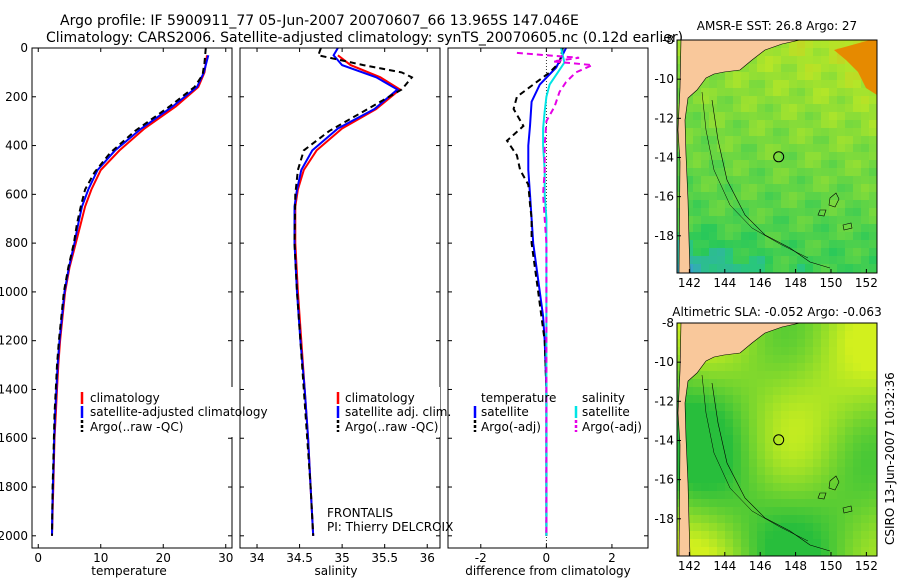 Image resolution: width=900 pixels, height=580 pixels. Describe the element at coordinates (890, 458) in the screenshot. I see `csiro-timestamp: CSIRO 13-Jun-2007 10:32:36` at that location.